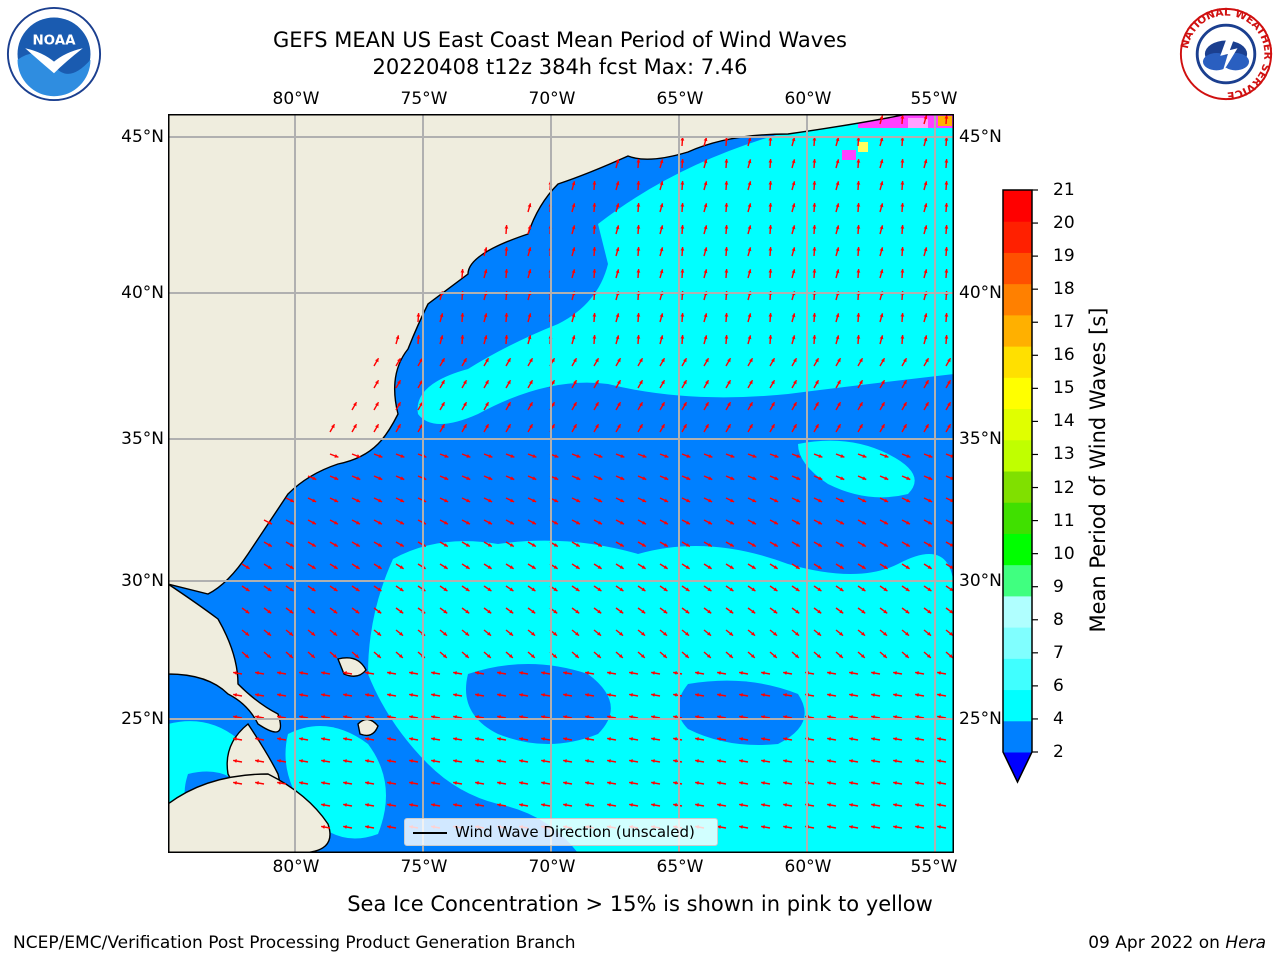 This screenshot has height=960, width=1280. I want to click on lon-label-bottom: 55°W, so click(934, 867).